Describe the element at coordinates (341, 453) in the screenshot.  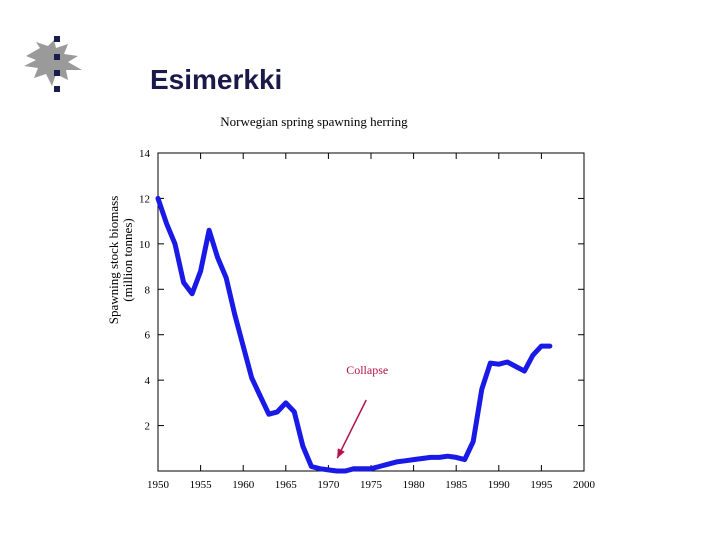
I see `collapse-arrow-head` at that location.